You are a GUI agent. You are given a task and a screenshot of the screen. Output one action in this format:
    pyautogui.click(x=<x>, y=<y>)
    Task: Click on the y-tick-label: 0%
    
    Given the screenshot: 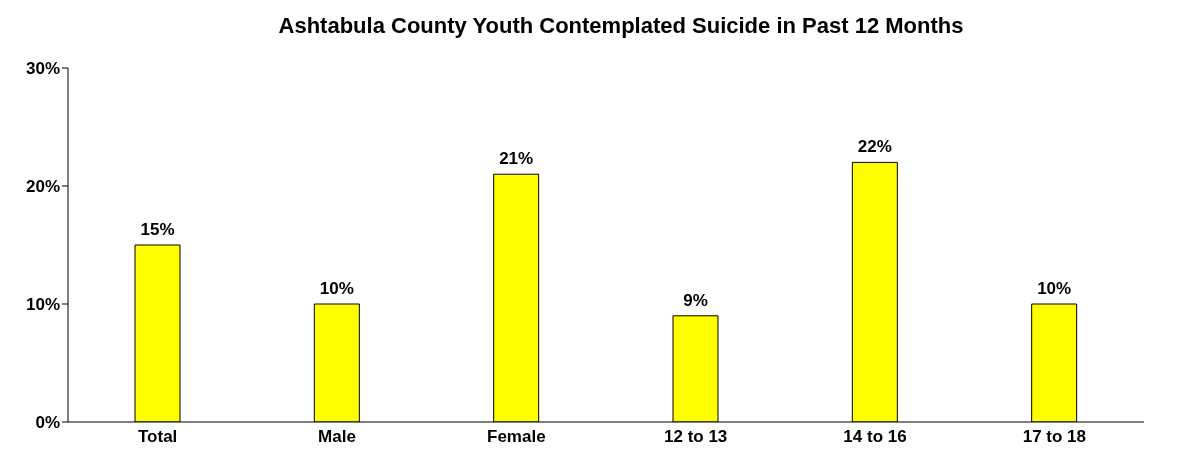 What is the action you would take?
    pyautogui.click(x=47, y=423)
    